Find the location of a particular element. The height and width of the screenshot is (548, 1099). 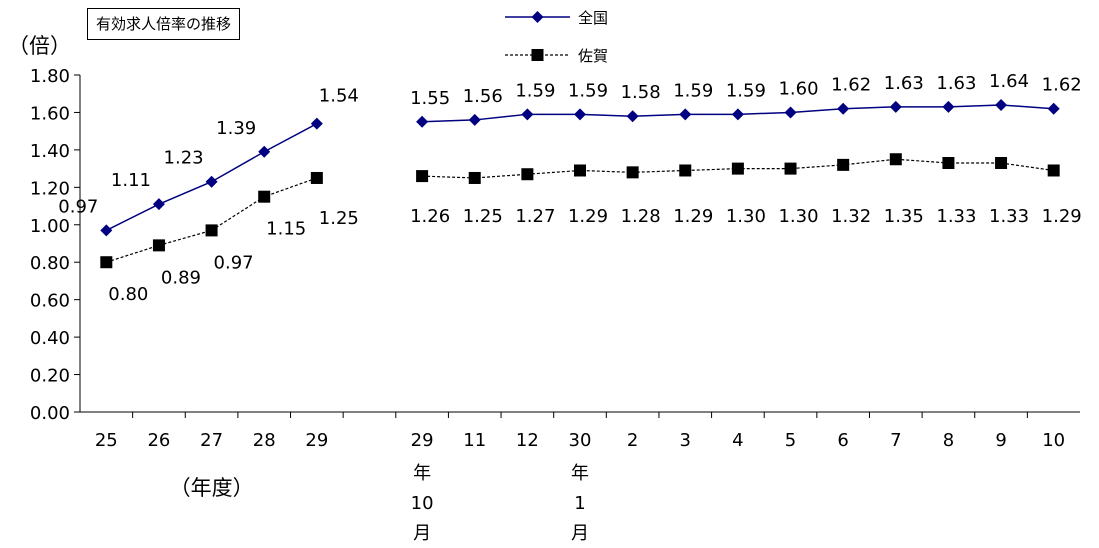

y-tick-label: 1.80 is located at coordinates (50, 76).